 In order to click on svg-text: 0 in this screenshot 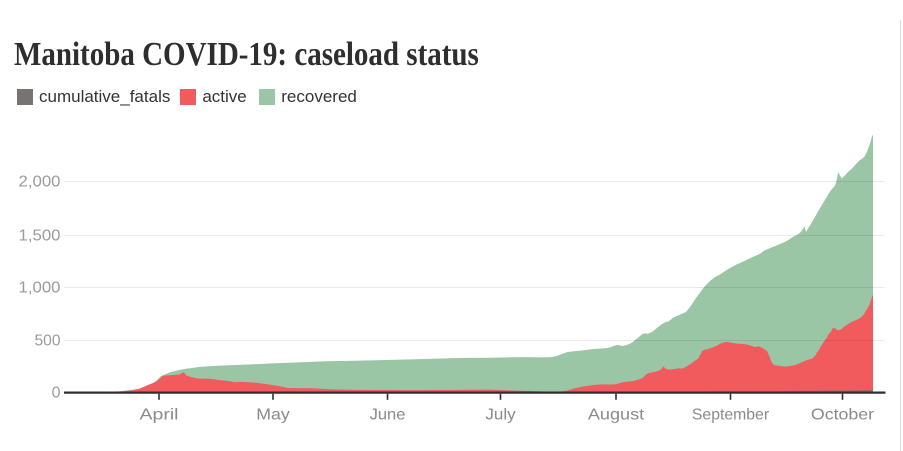, I will do `click(56, 393)`.